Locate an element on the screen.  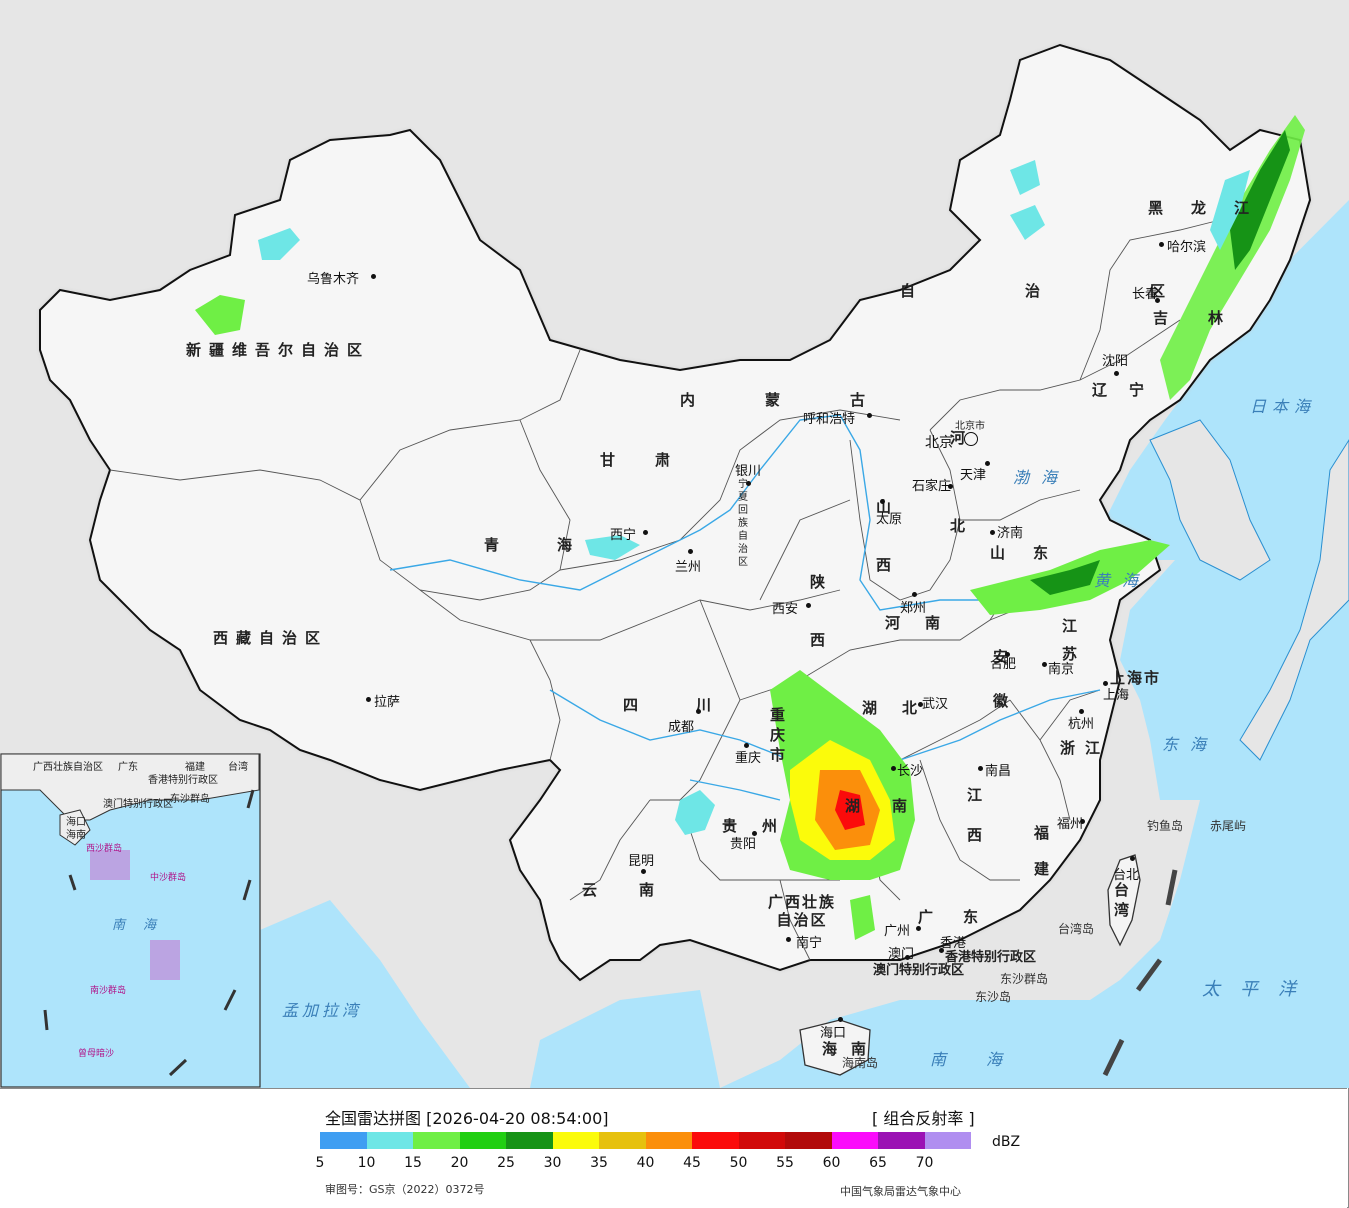
inset-label-xisha: 西沙群岛 is located at coordinates (104, 849).